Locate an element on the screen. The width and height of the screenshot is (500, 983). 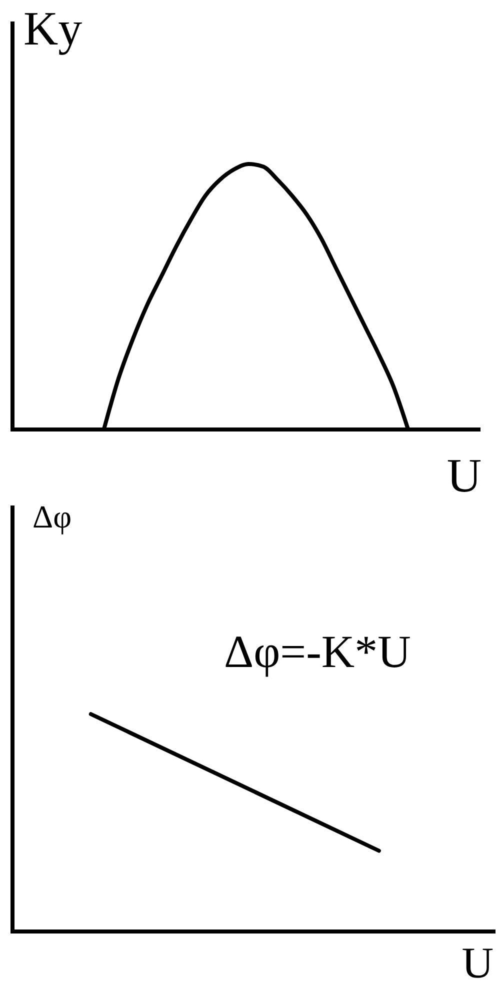
y-axis-title: Ky is located at coordinates (53, 29).